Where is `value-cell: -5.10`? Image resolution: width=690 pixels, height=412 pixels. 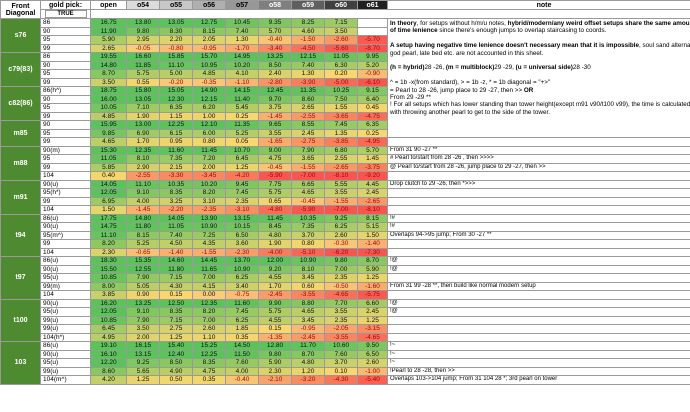
value-cell: -5.10 is located at coordinates (308, 252).